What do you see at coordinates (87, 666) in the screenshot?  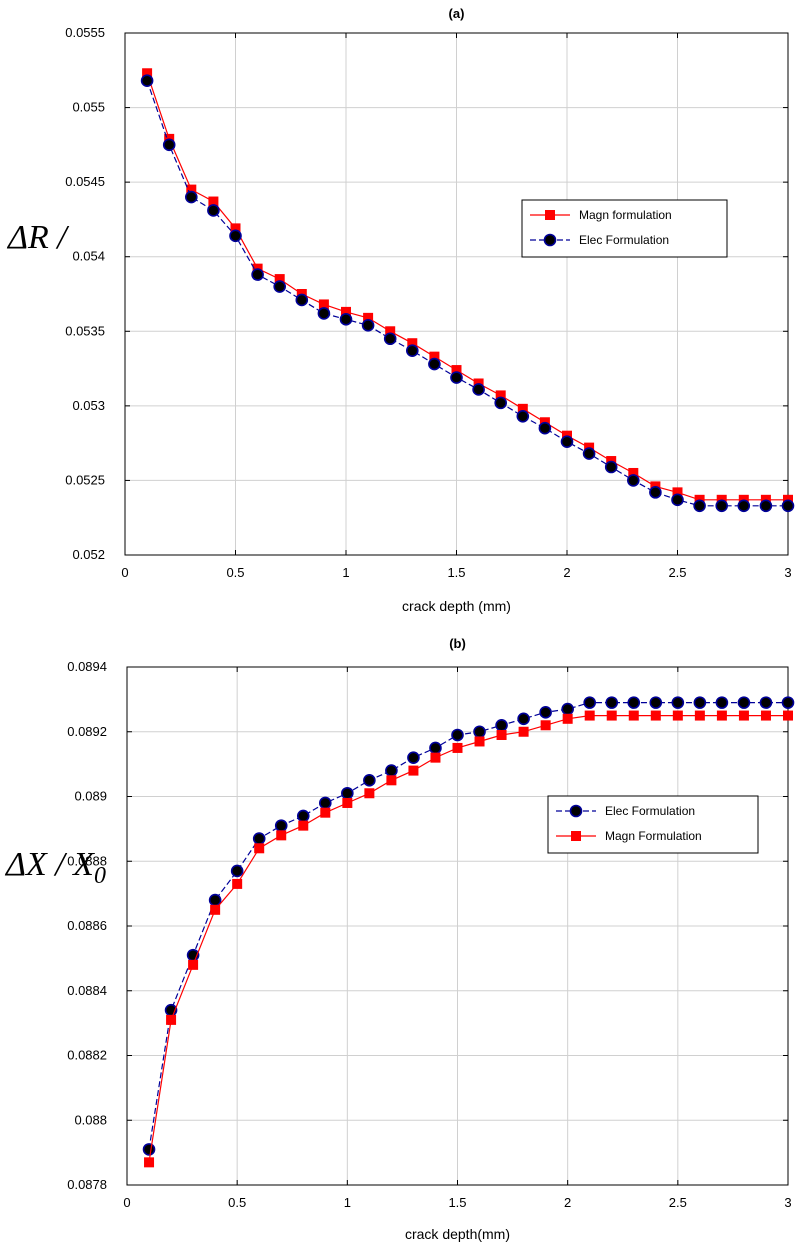 I see `chart-b-y-tick-label: 0.0894` at bounding box center [87, 666].